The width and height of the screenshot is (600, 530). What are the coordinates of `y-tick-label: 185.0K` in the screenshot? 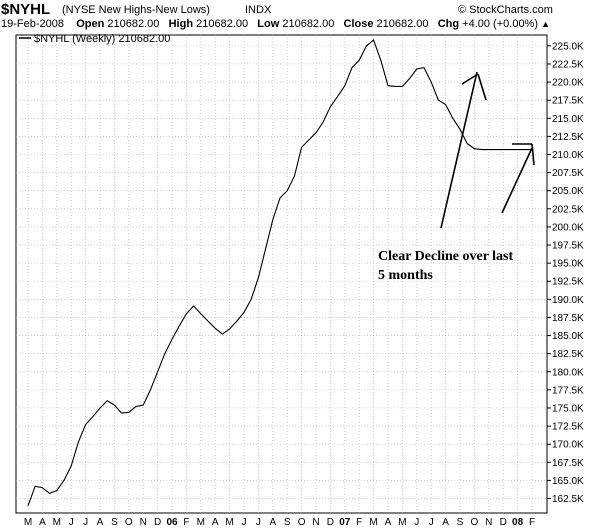 It's located at (568, 336).